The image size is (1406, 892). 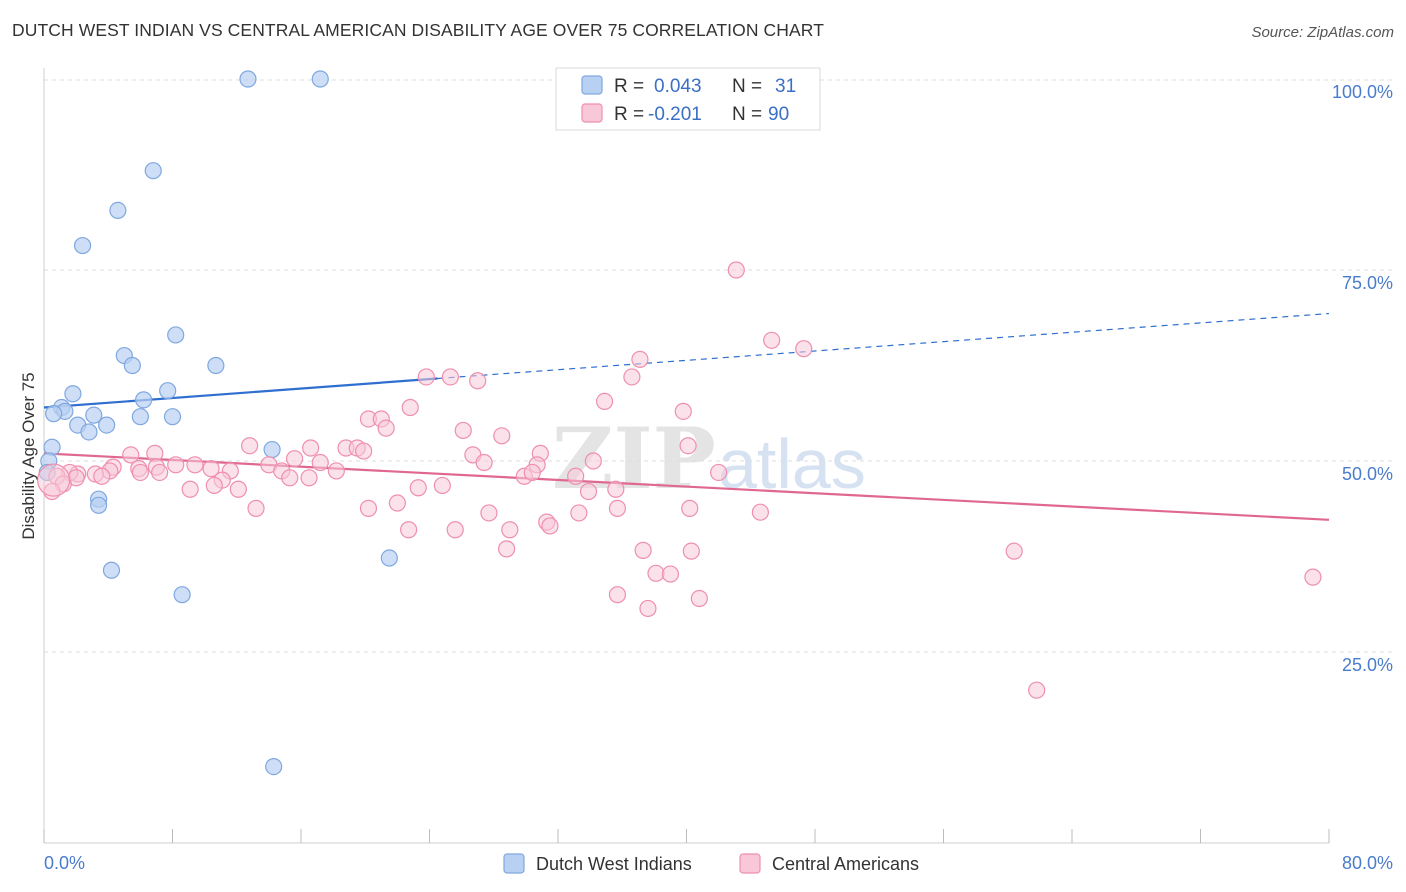 What do you see at coordinates (785, 86) in the screenshot?
I see `legend-n-value-1: 31` at bounding box center [785, 86].